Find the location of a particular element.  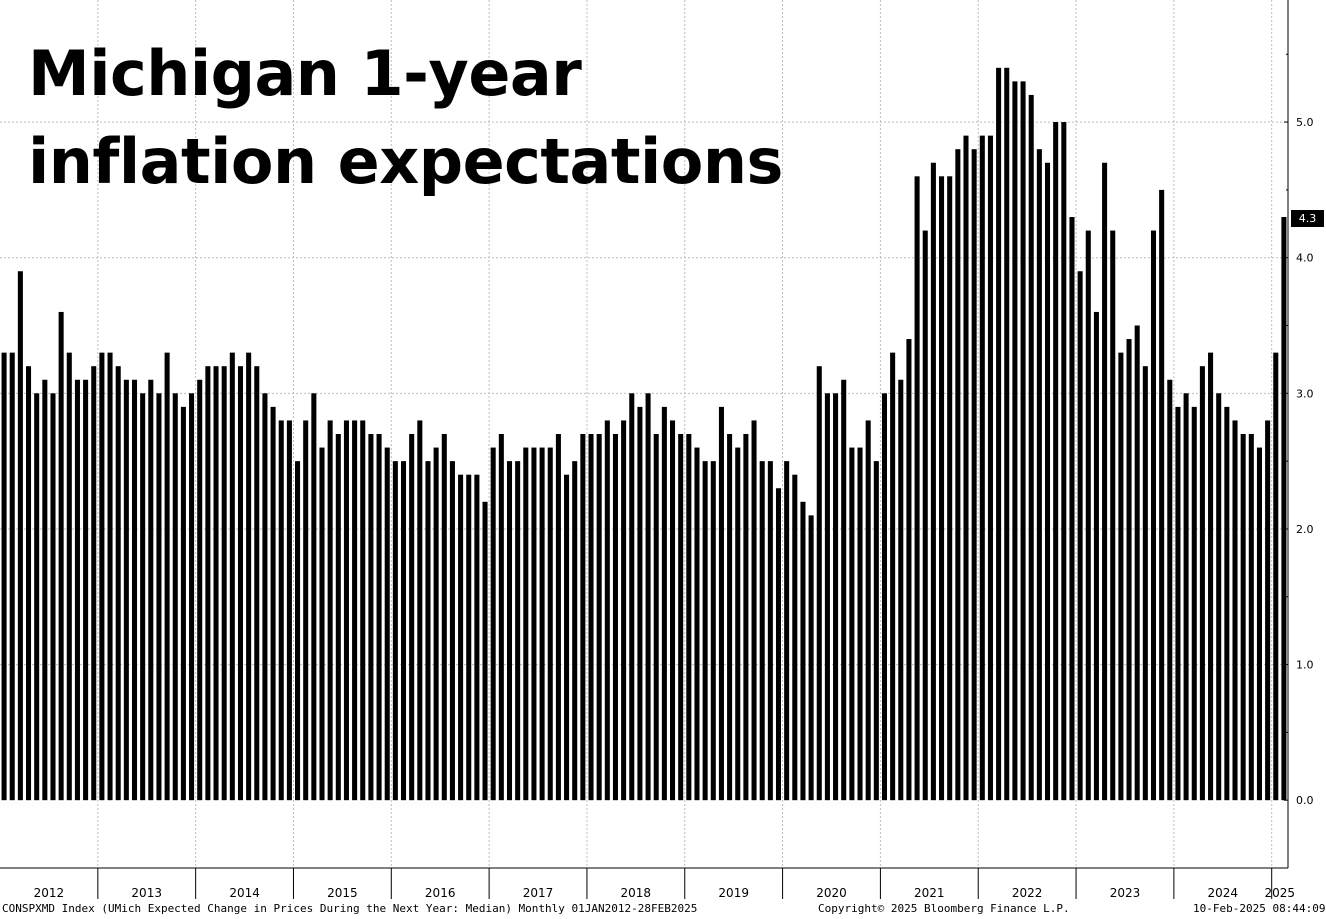

x-tick-label: 2025 is located at coordinates (1280, 893).